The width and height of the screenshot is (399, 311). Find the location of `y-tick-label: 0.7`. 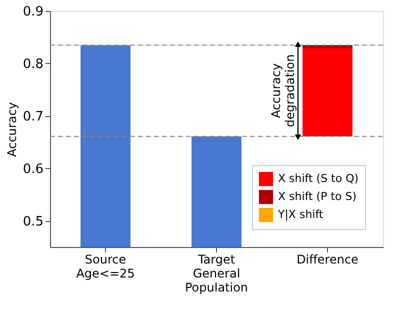

y-tick-label: 0.7 is located at coordinates (33, 116).